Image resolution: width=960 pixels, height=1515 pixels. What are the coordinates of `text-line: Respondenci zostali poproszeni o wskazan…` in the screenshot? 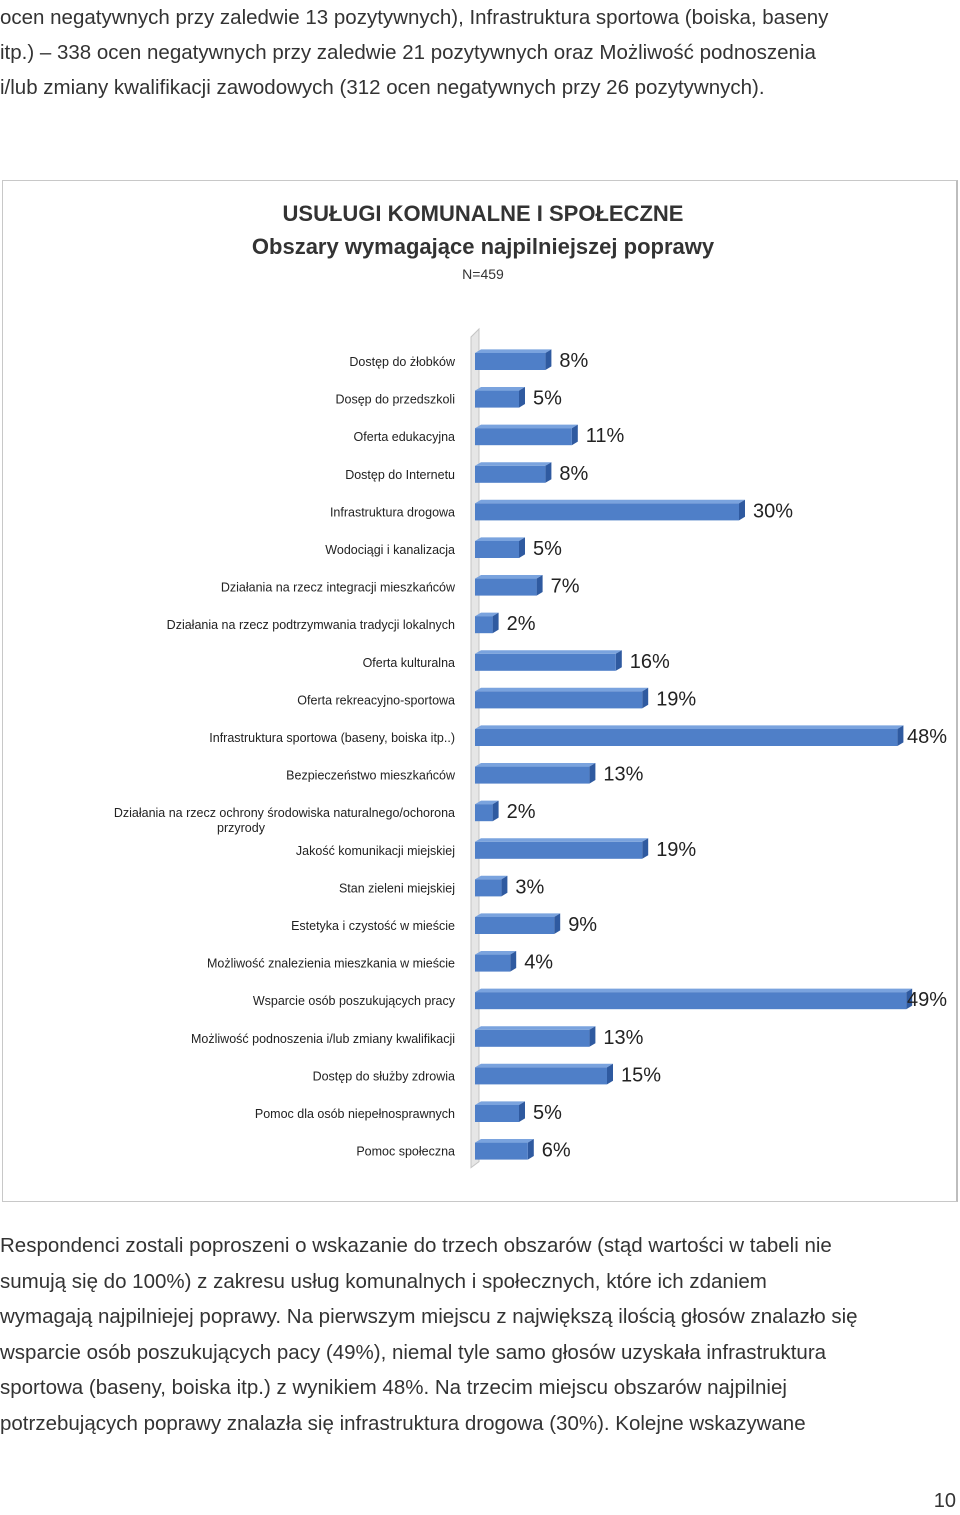 It's located at (416, 1245).